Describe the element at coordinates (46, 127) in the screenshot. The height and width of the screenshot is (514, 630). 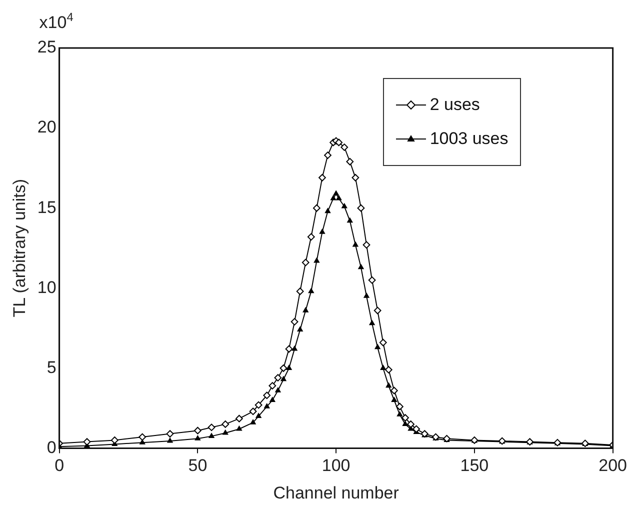
I see `y-tick-label: 20` at that location.